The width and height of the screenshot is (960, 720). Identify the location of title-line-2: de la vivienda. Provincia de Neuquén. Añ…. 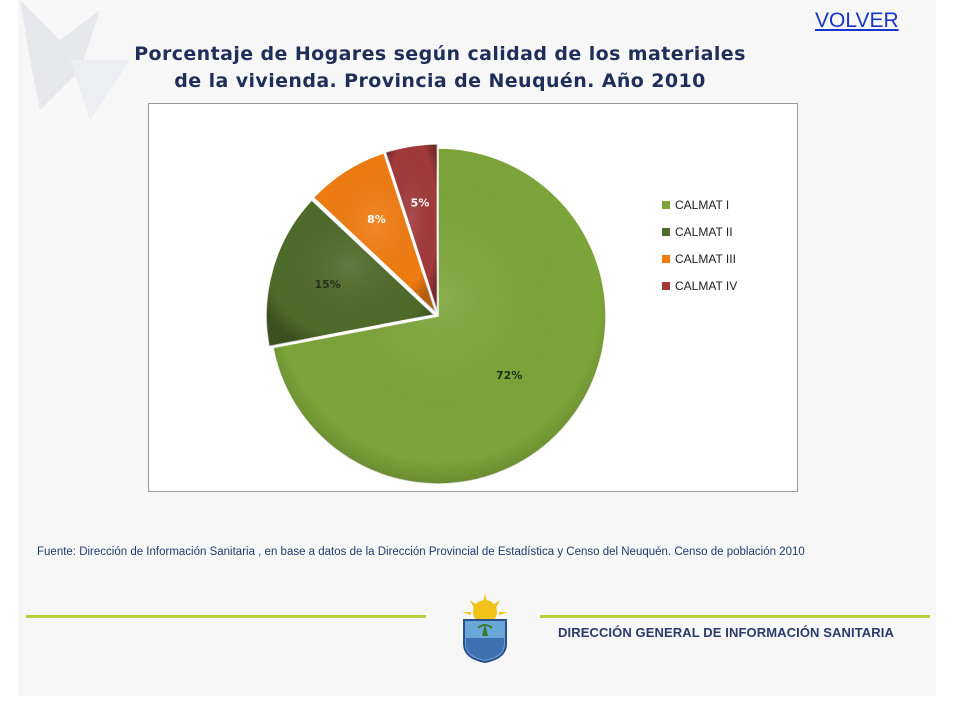
(440, 80).